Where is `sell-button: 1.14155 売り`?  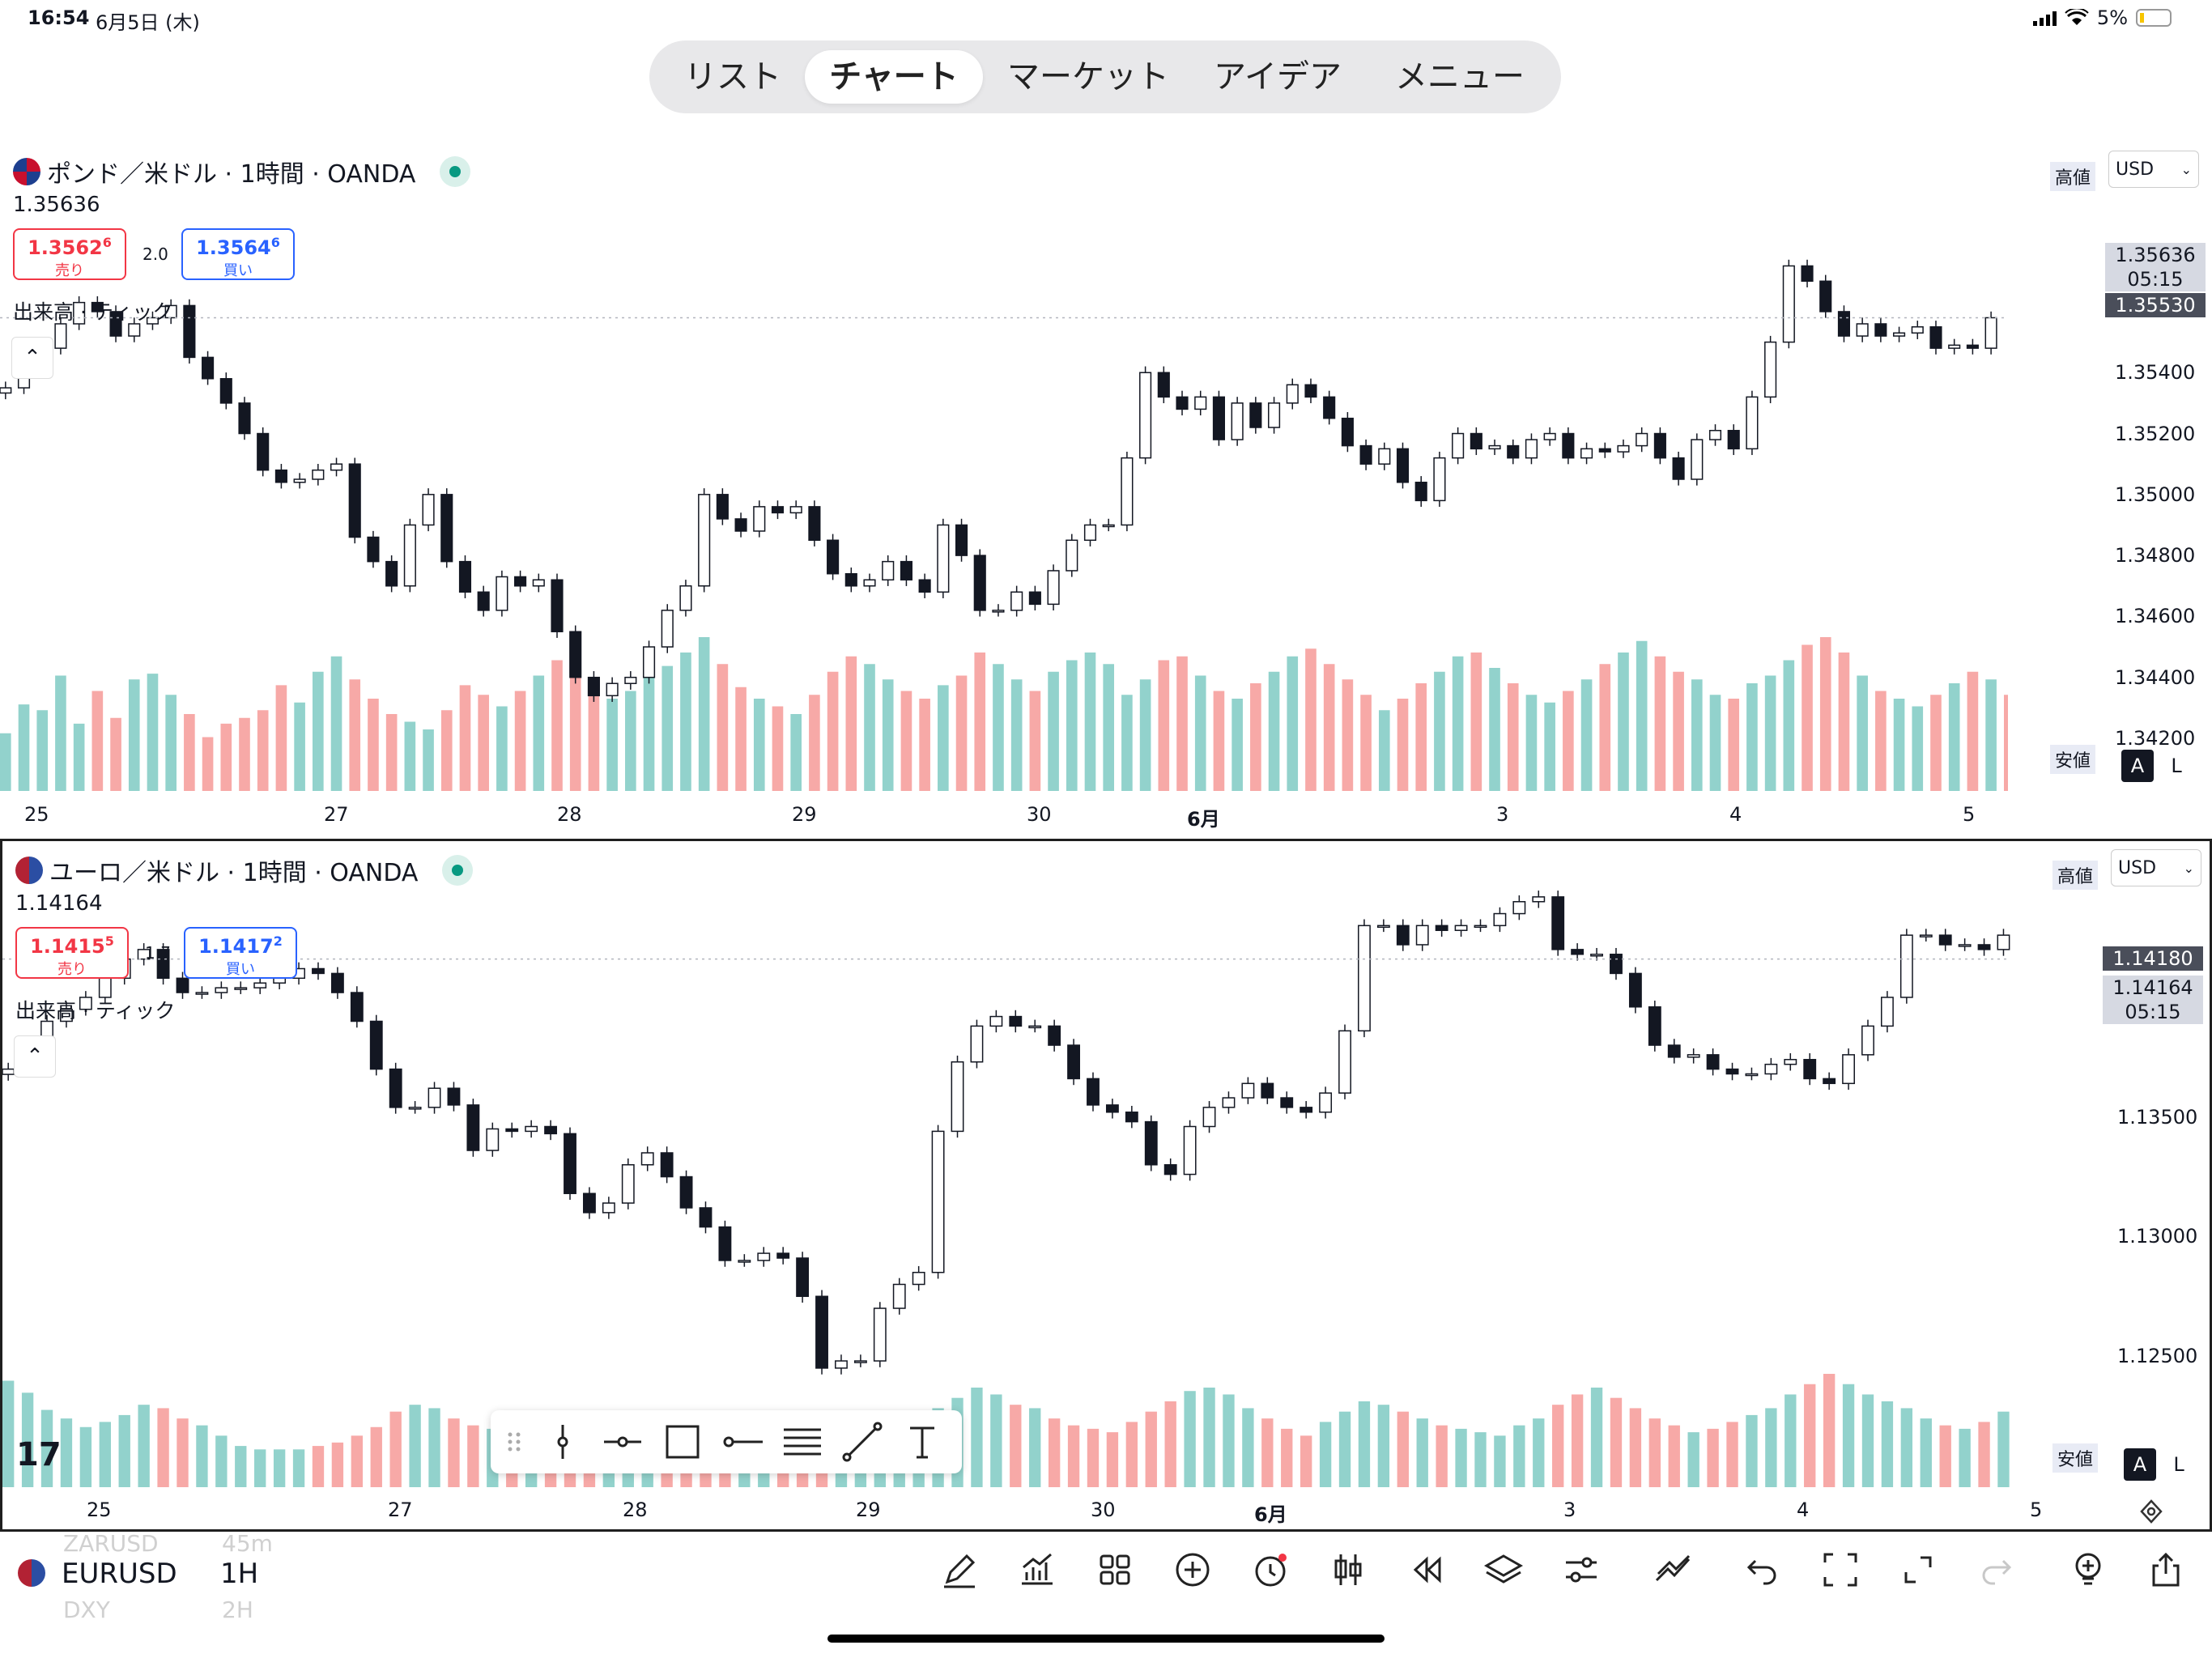
sell-button: 1.14155 売り is located at coordinates (72, 953).